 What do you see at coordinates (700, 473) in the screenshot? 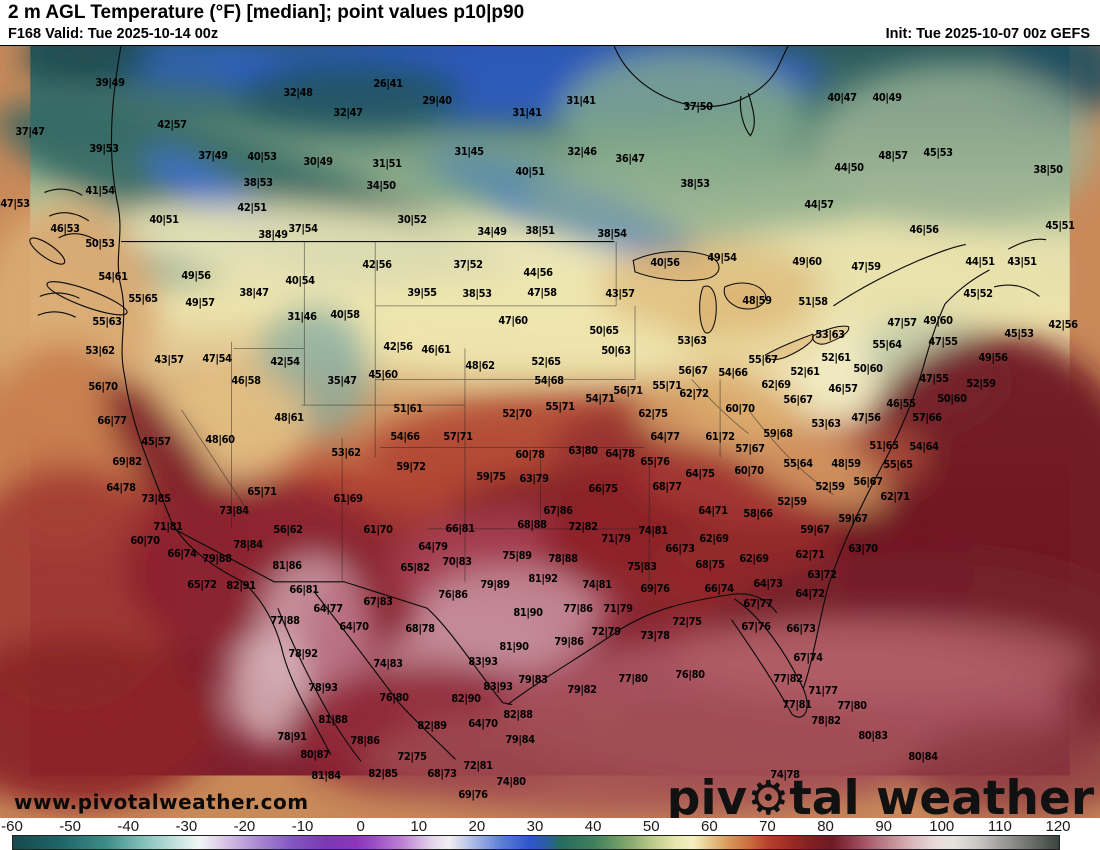
I see `point-value: 64|75` at bounding box center [700, 473].